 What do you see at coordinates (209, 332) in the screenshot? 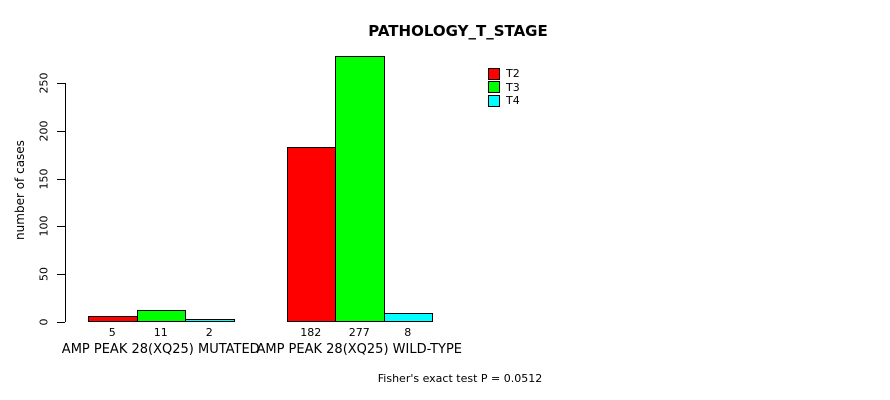
I see `bar-value-label: 2` at bounding box center [209, 332].